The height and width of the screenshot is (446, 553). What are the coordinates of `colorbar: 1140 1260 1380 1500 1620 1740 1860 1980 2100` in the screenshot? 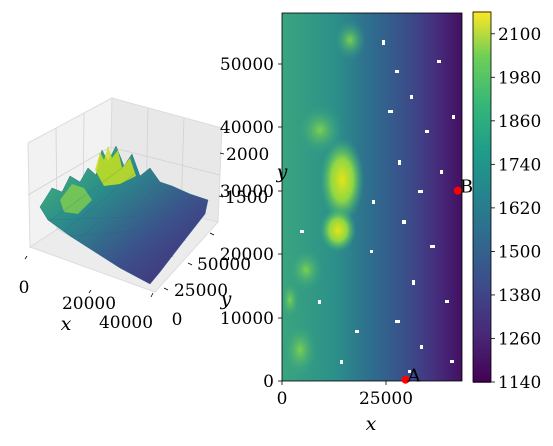 It's located at (506, 202).